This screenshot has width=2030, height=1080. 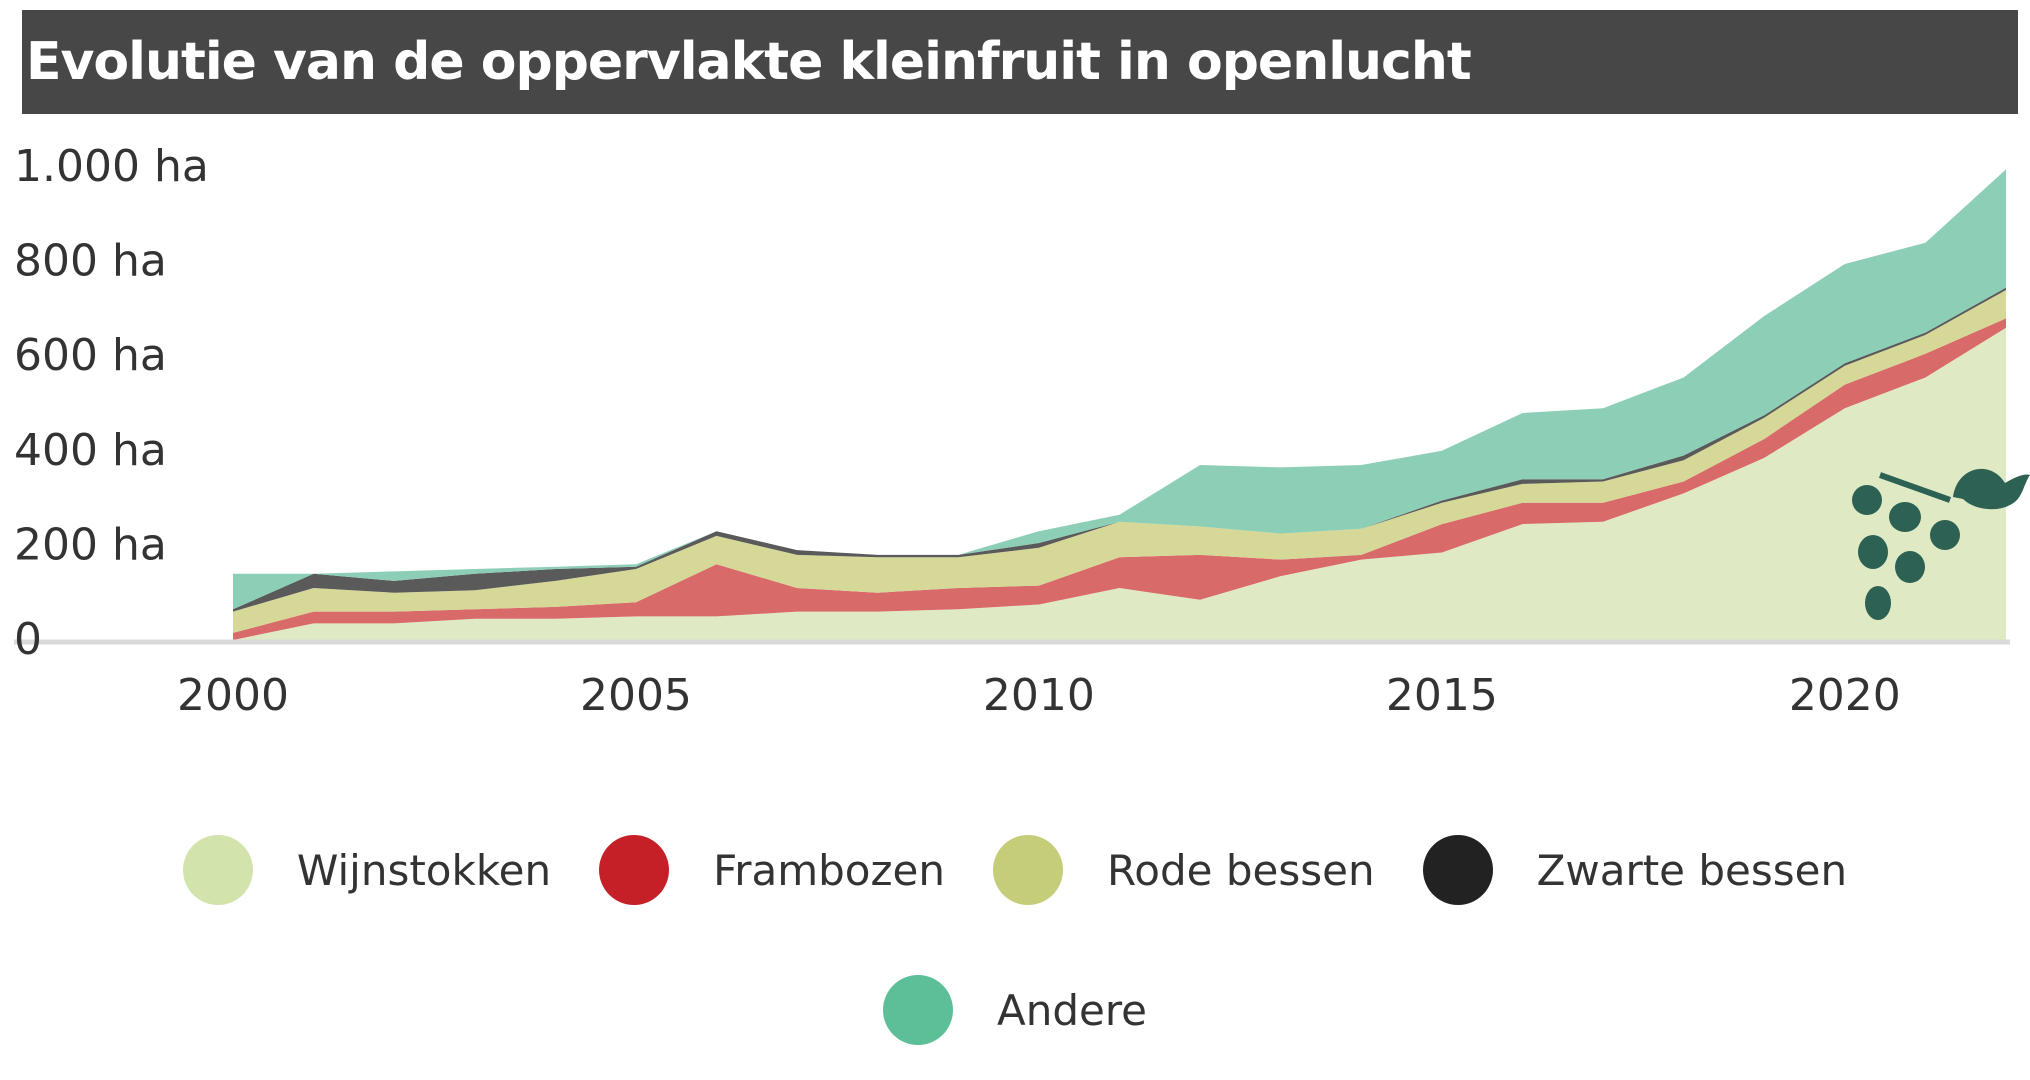 I want to click on legend-swatch-zwarte-bessen, so click(x=1457, y=870).